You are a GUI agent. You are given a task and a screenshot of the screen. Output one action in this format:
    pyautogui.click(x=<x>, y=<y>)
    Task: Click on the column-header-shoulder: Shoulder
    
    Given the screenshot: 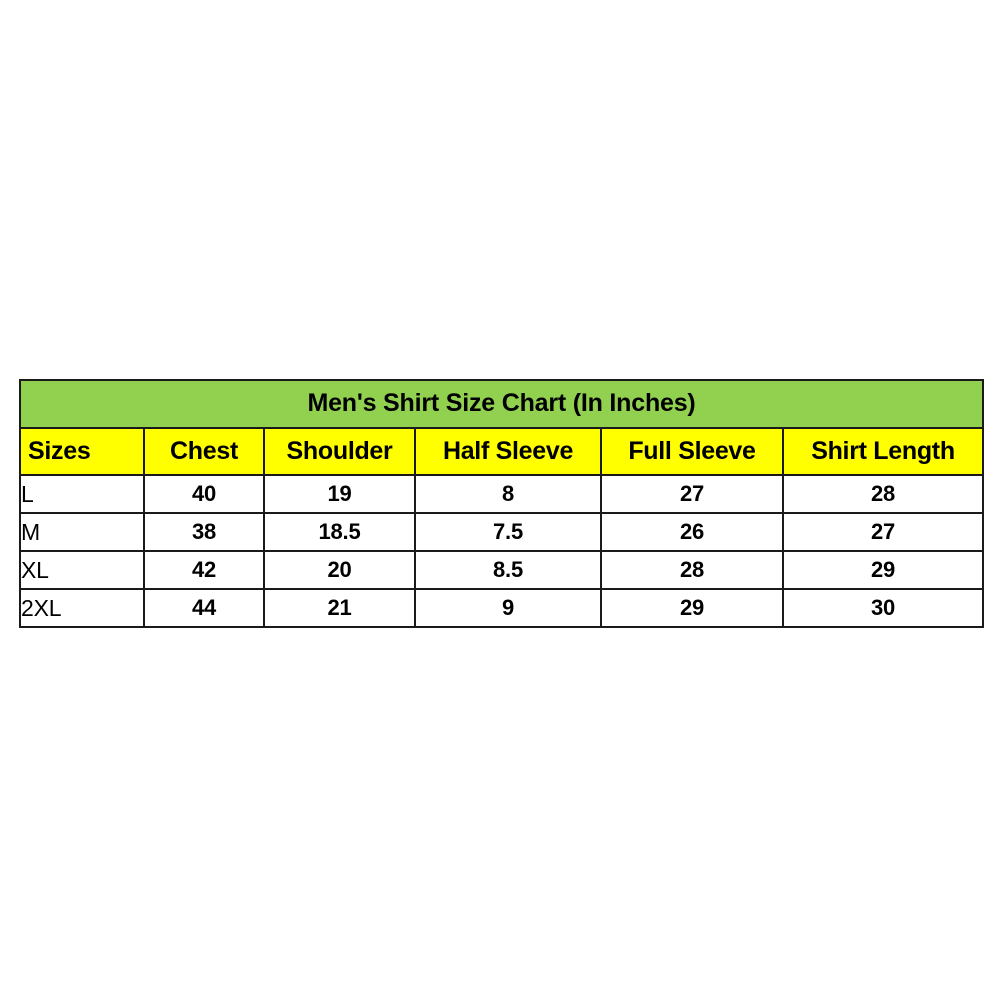 What is the action you would take?
    pyautogui.click(x=339, y=451)
    